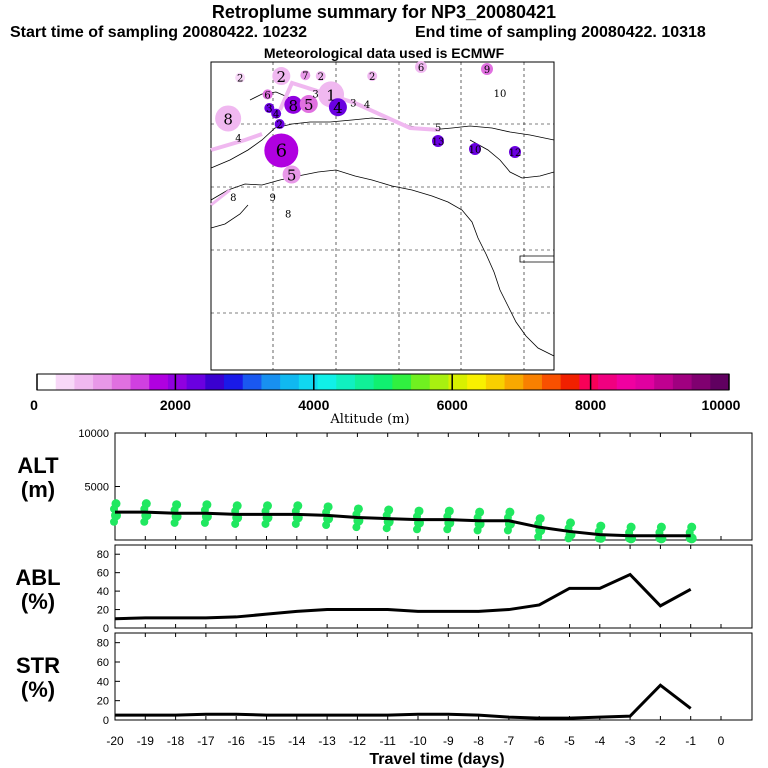  Describe the element at coordinates (38, 665) in the screenshot. I see `panel-ylabel-name: STR` at that location.